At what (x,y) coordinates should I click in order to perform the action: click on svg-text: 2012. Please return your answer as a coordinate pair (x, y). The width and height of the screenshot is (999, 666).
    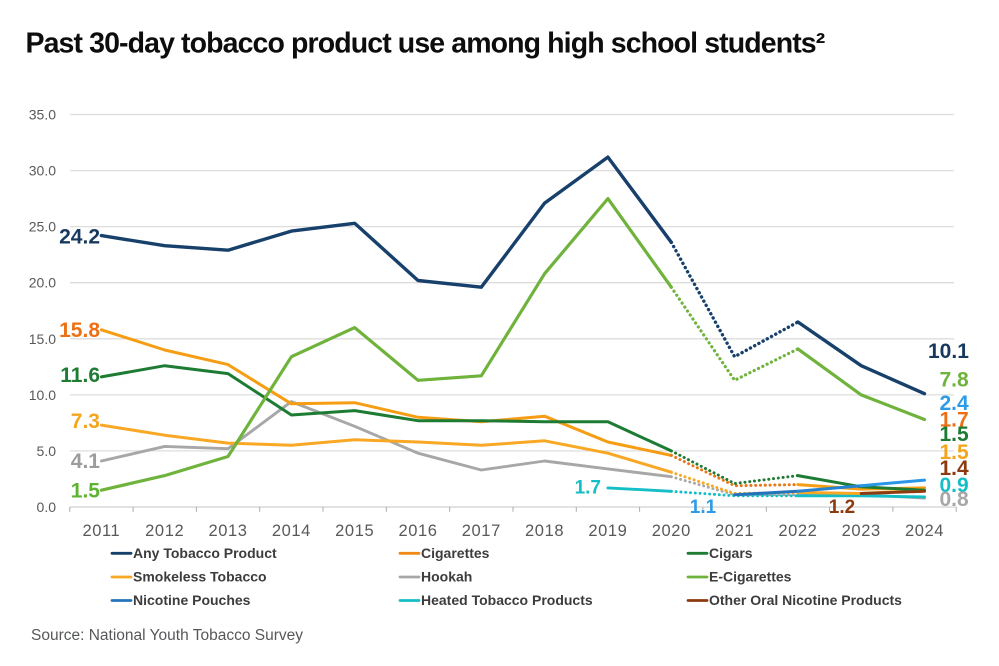
    Looking at the image, I should click on (164, 531).